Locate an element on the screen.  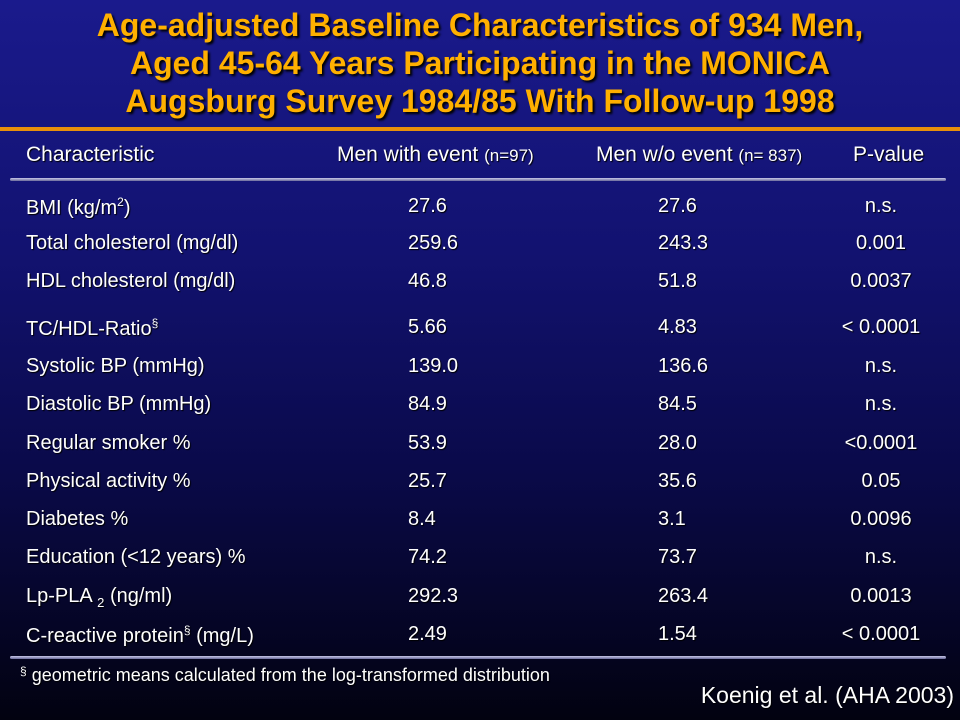
header-without-event-label: Men w/o event is located at coordinates (667, 154).